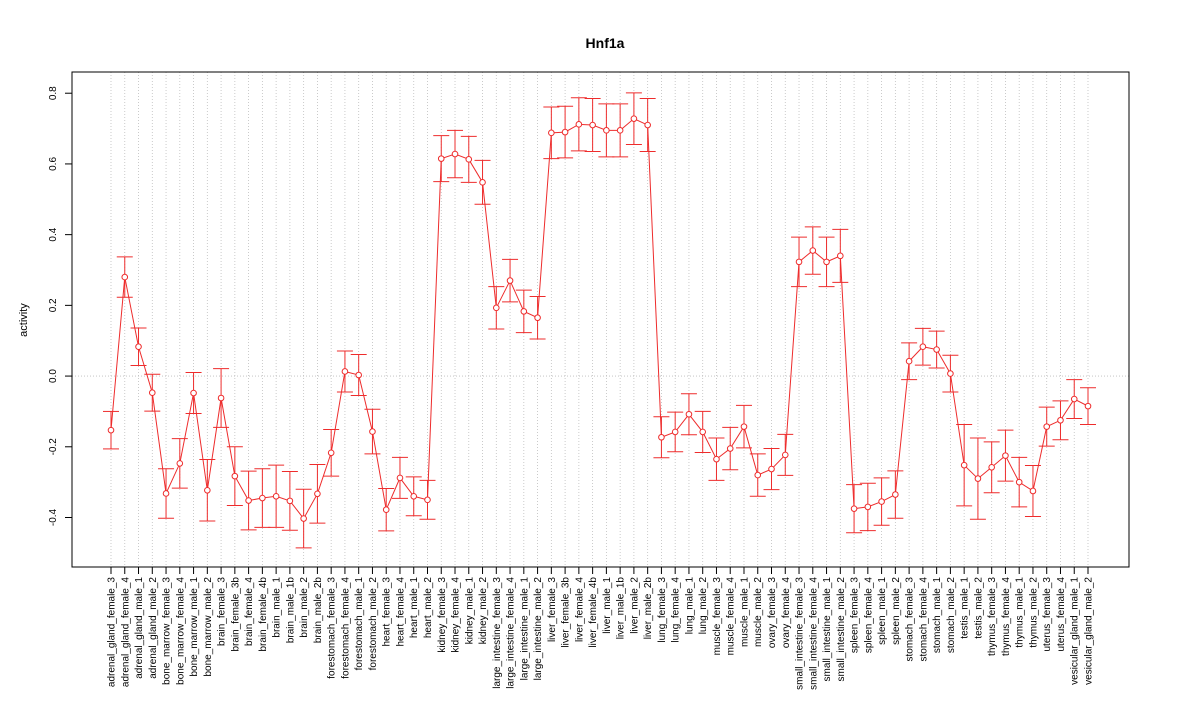 The image size is (1200, 720). I want to click on x-tick-label: large_intestine_male_2, so click(538, 629).